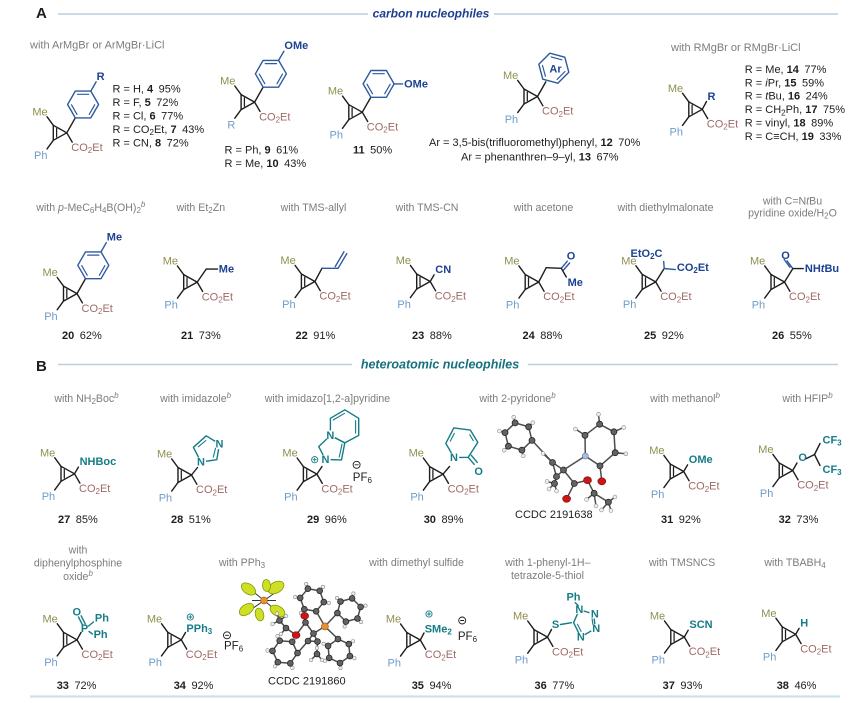 The height and width of the screenshot is (703, 865). What do you see at coordinates (804, 623) in the screenshot?
I see `svg-text: H` at bounding box center [804, 623].